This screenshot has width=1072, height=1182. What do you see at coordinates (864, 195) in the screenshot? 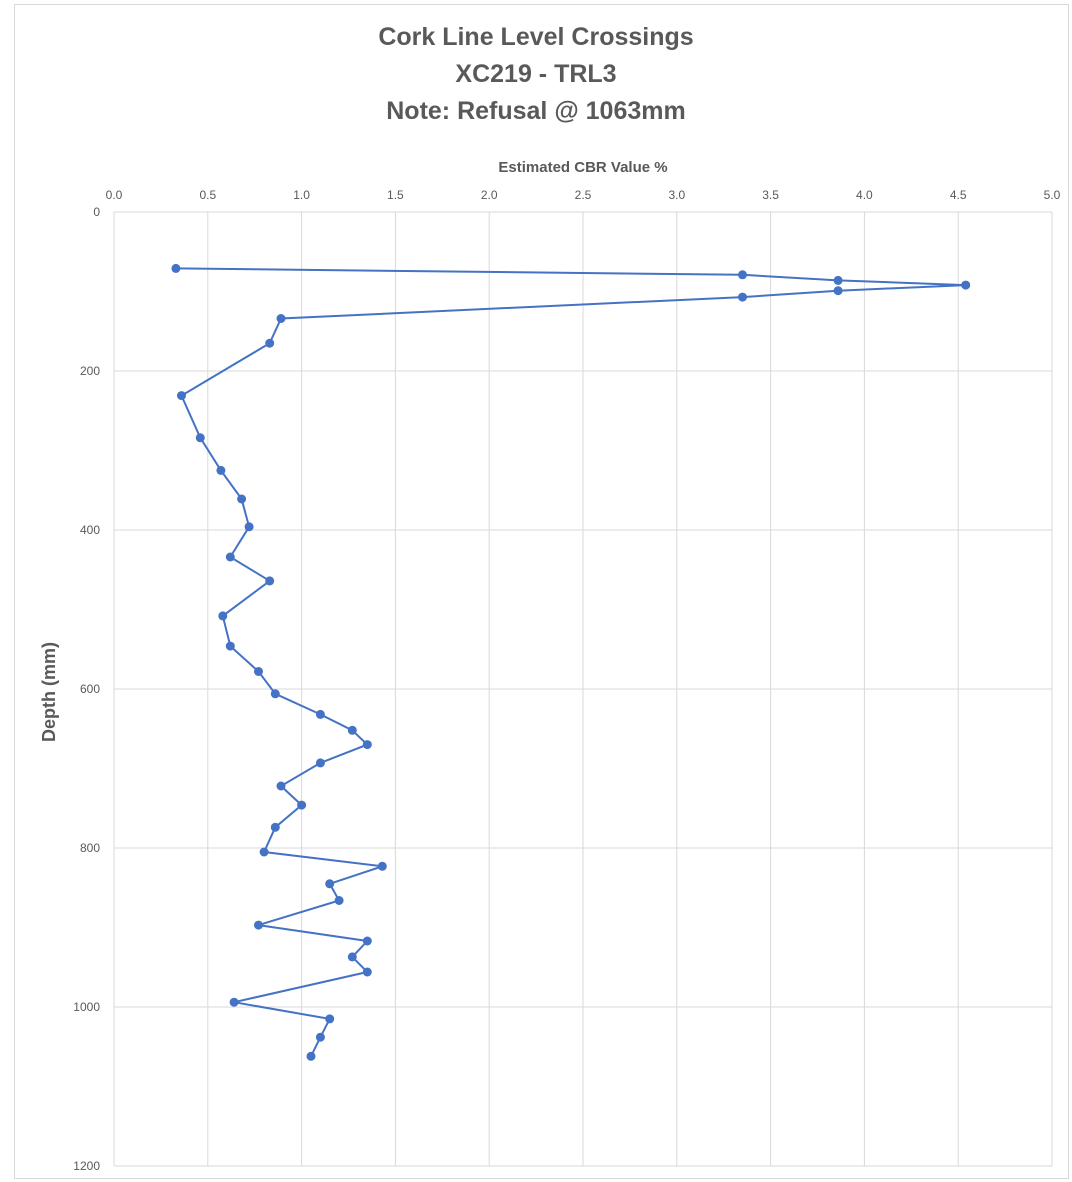
I see `x-tick-label: 4.0` at bounding box center [864, 195].